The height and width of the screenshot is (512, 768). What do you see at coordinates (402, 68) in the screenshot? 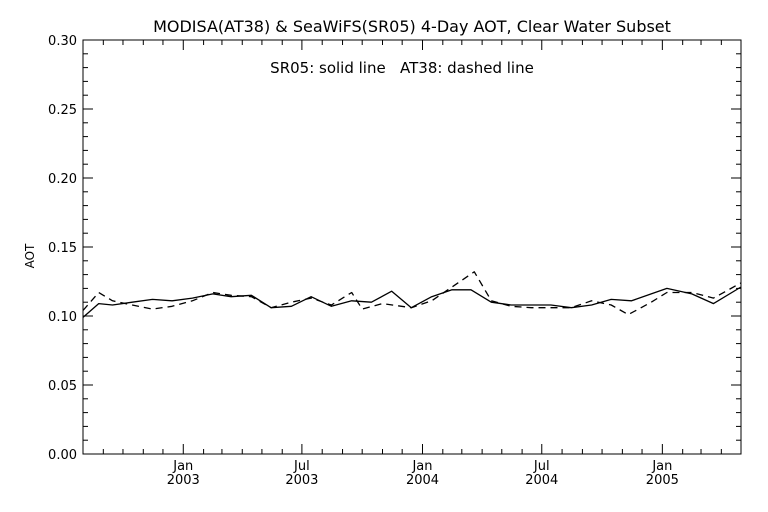
I see `line-style-annotation: SR05: solid line AT38: dashed line` at bounding box center [402, 68].